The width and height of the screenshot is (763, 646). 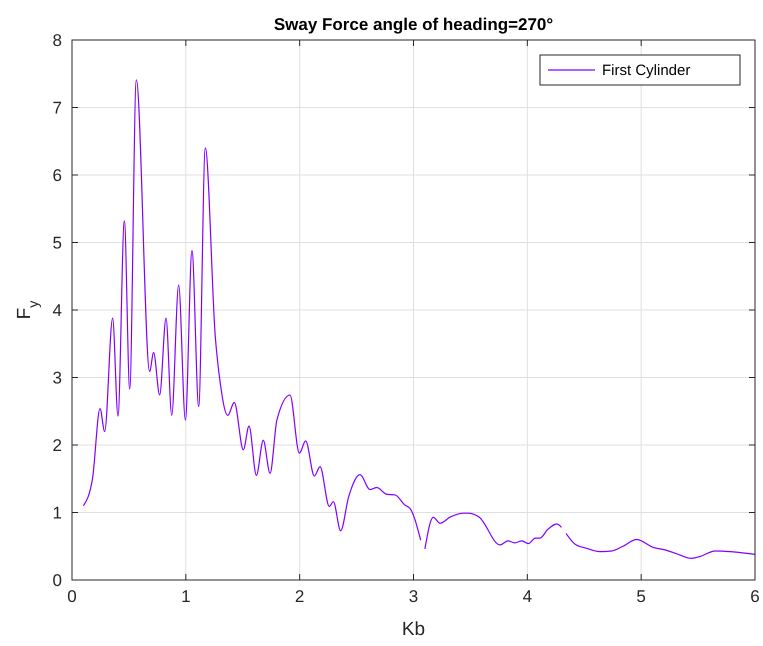 What do you see at coordinates (57, 513) in the screenshot?
I see `y-tick-label: 1` at bounding box center [57, 513].